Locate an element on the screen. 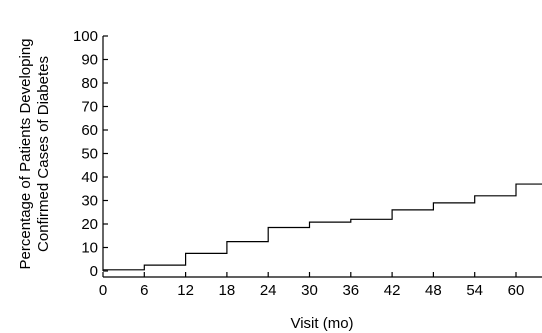  y-tick-label: 50 is located at coordinates (89, 154).